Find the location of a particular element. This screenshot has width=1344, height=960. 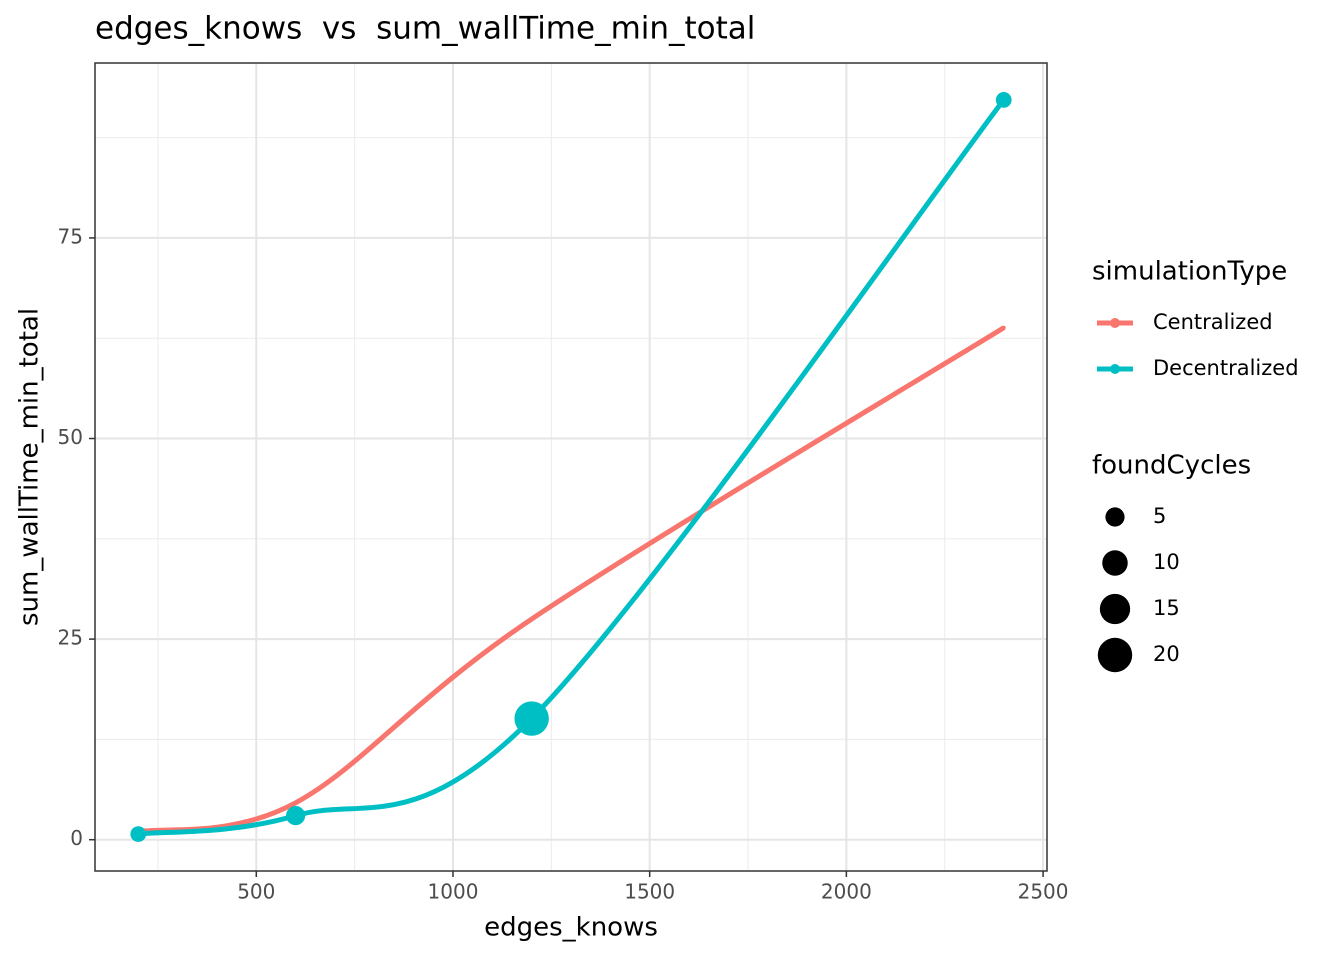

chart-title: edges_knows vs sum_wallTime_min_total is located at coordinates (425, 29).